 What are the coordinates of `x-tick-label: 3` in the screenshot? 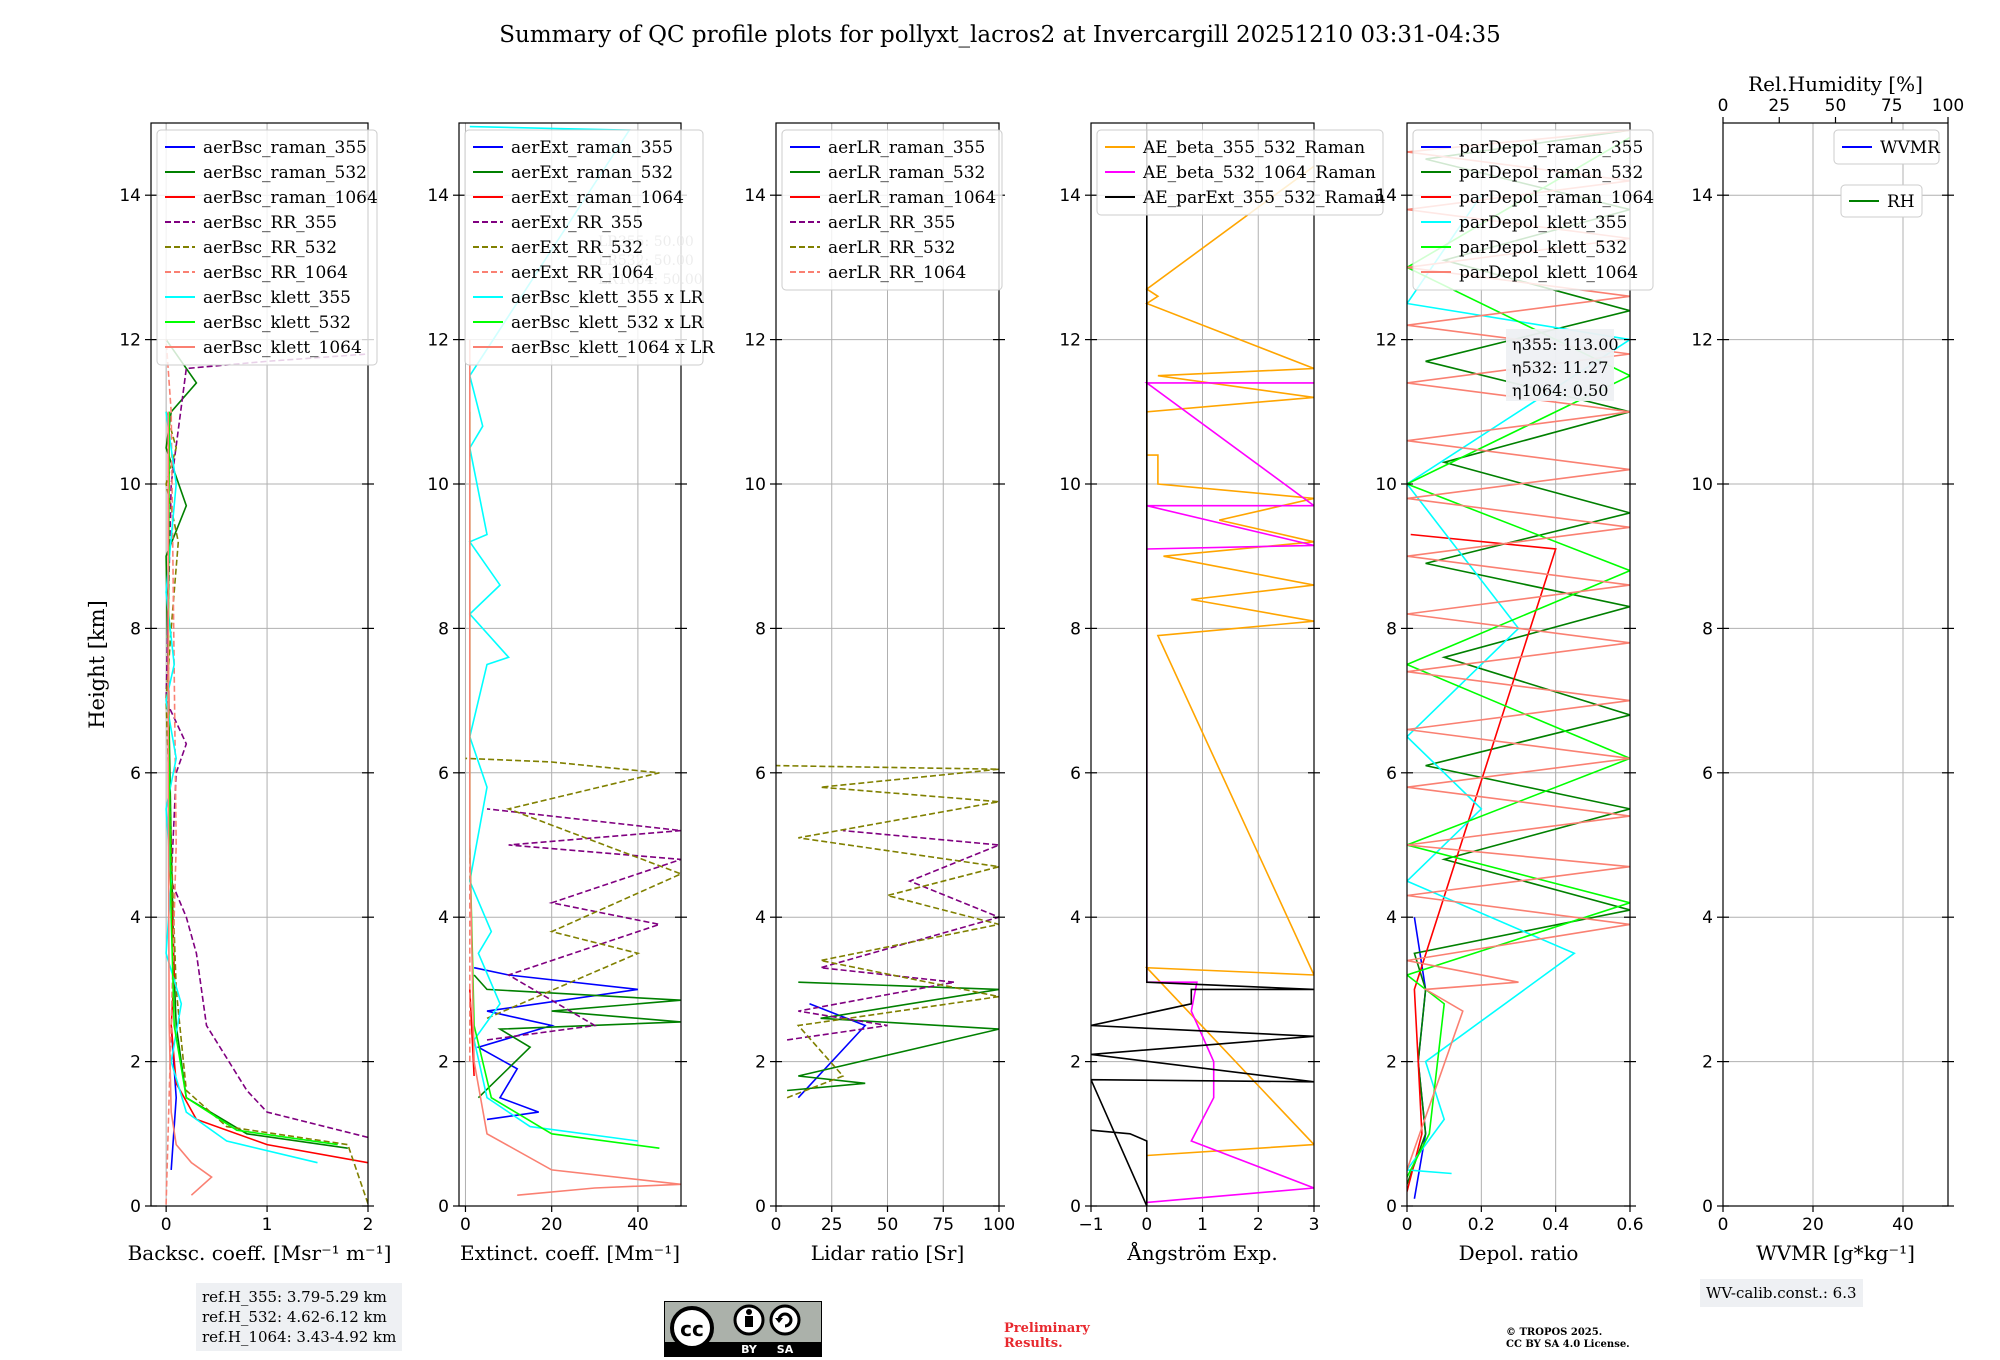 It's located at (1314, 1225).